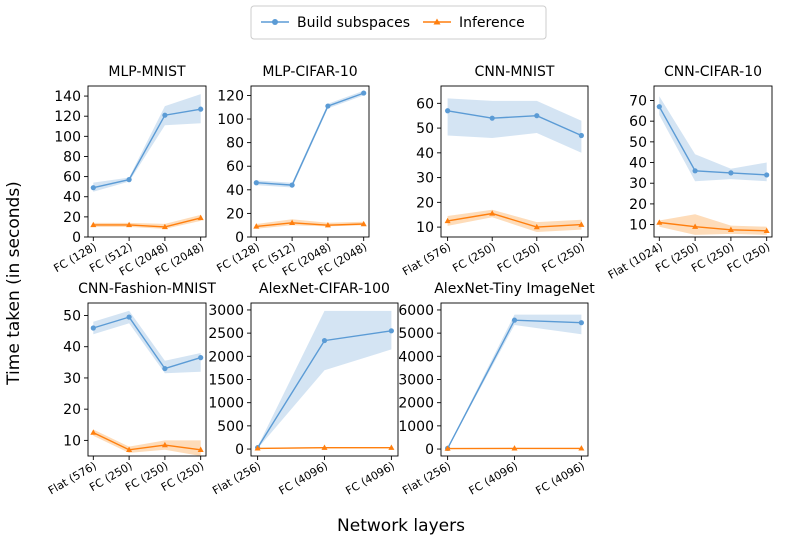 Image resolution: width=797 pixels, height=541 pixels. Describe the element at coordinates (147, 289) in the screenshot. I see `subplot-title: CNN-Fashion-MNIST` at that location.